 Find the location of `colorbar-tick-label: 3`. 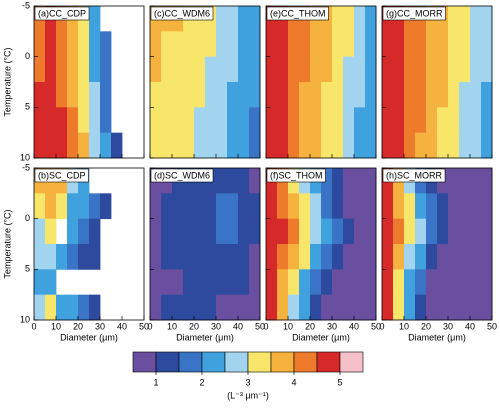

colorbar-tick-label: 3 is located at coordinates (247, 382).